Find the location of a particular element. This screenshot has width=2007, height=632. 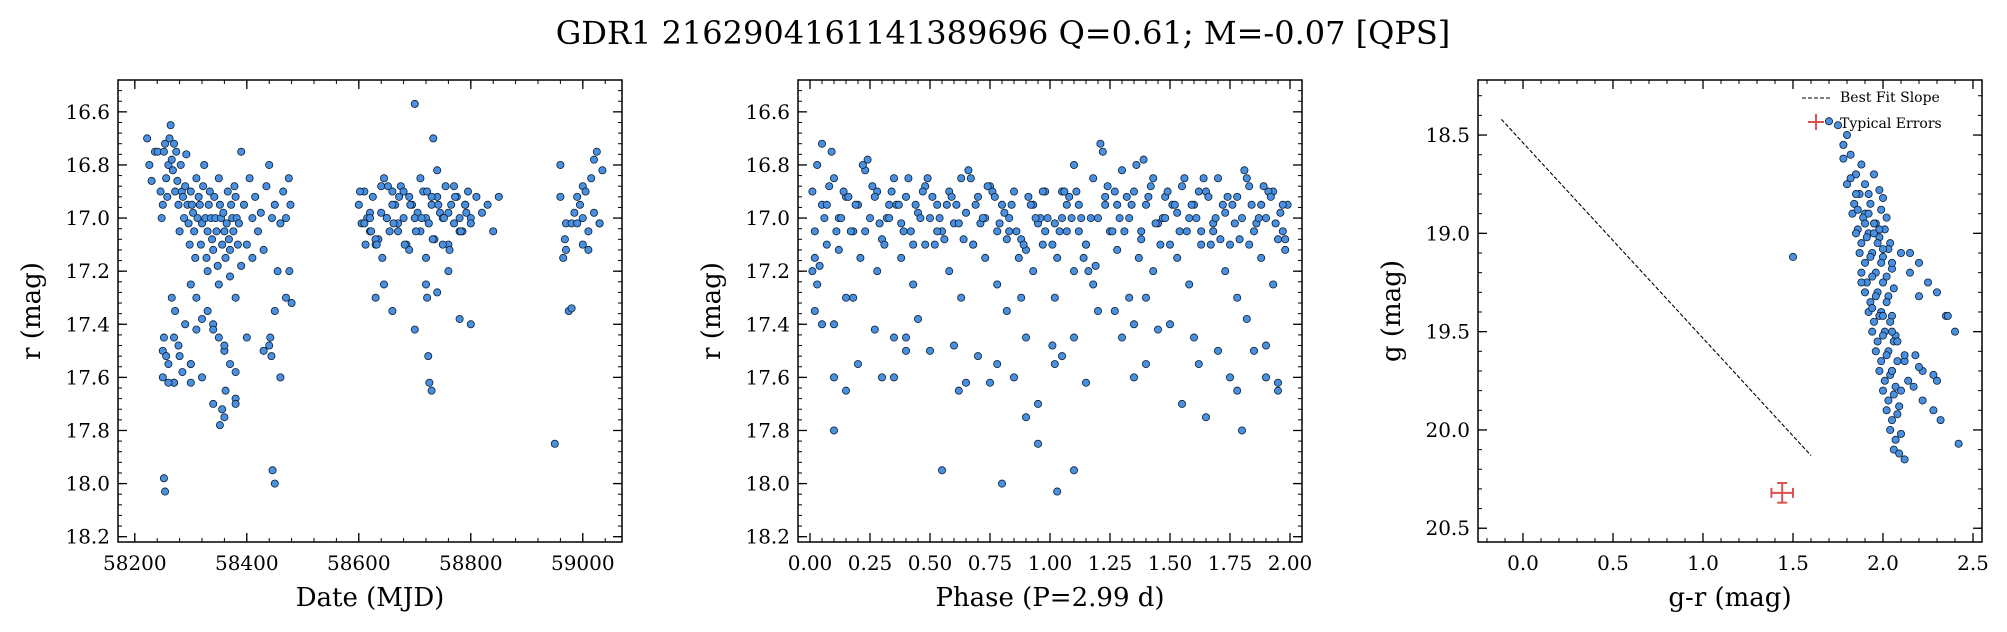

y-tick-label: 16.6 is located at coordinates (87, 112).